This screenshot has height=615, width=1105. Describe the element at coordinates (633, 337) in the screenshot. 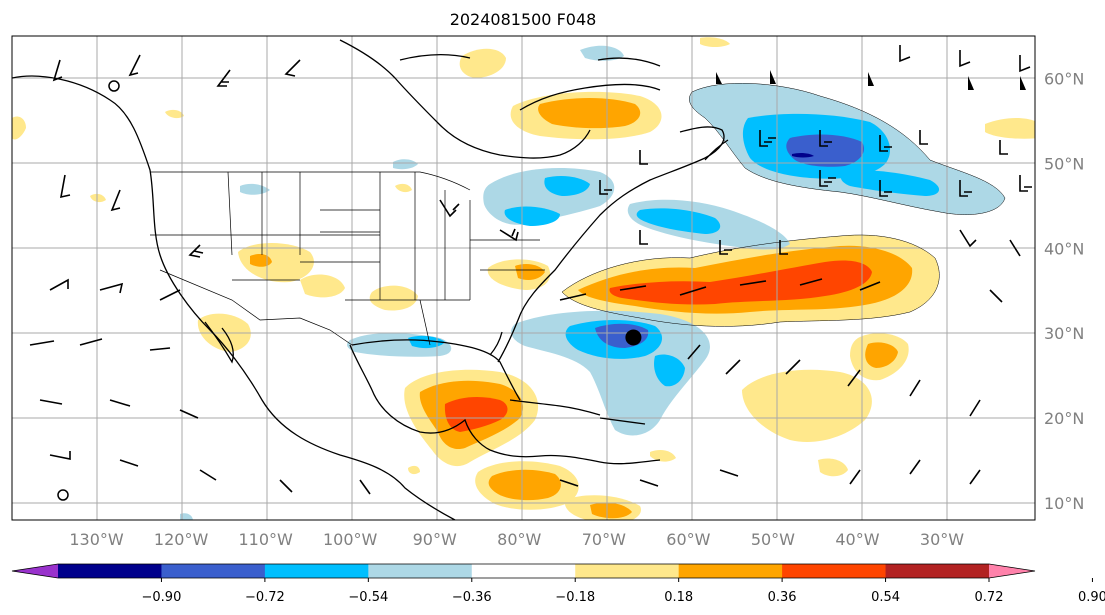

I see `storm-center-marker` at that location.